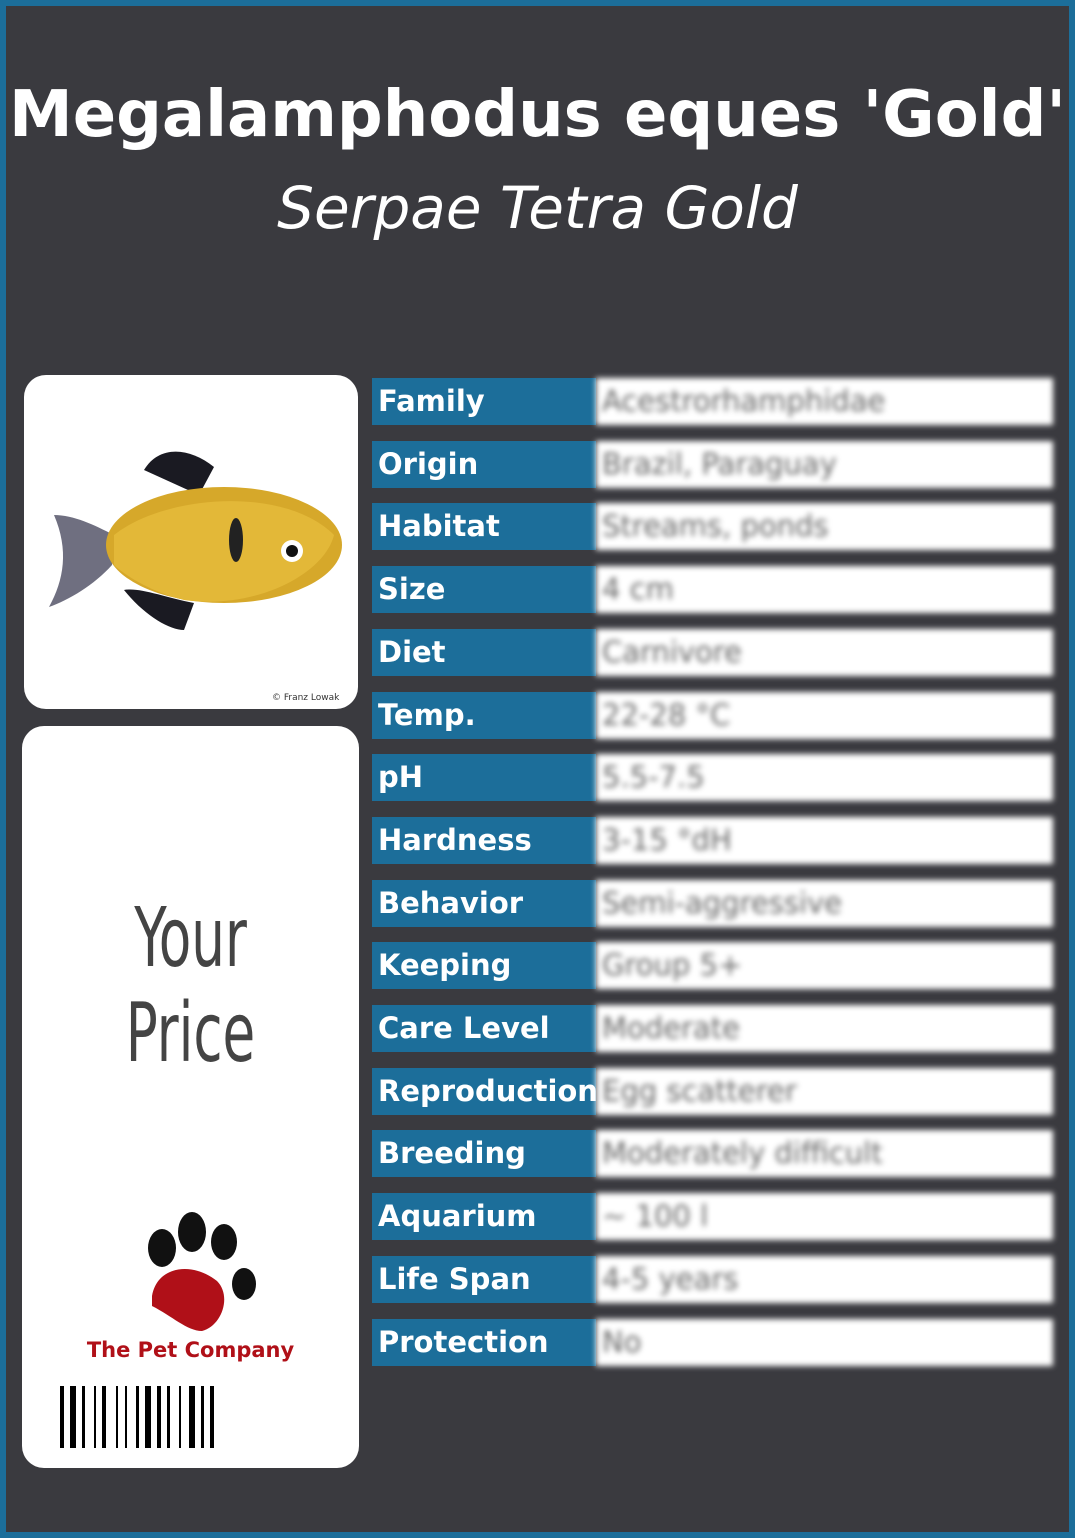 This screenshot has width=1075, height=1538. Describe the element at coordinates (824, 1217) in the screenshot. I see `row-value: ~ 100 l` at that location.